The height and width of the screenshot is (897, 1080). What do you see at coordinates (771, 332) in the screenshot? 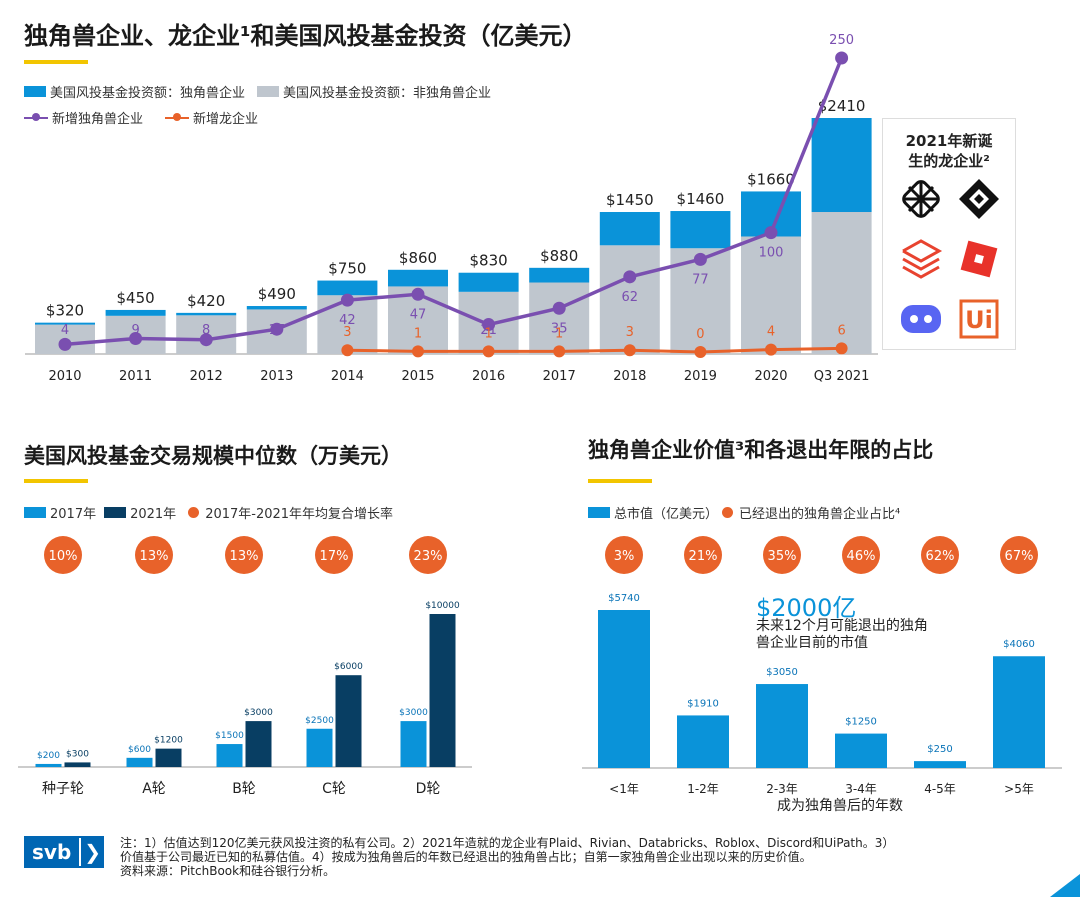
I see `dragon-value-label: 4` at bounding box center [771, 332].